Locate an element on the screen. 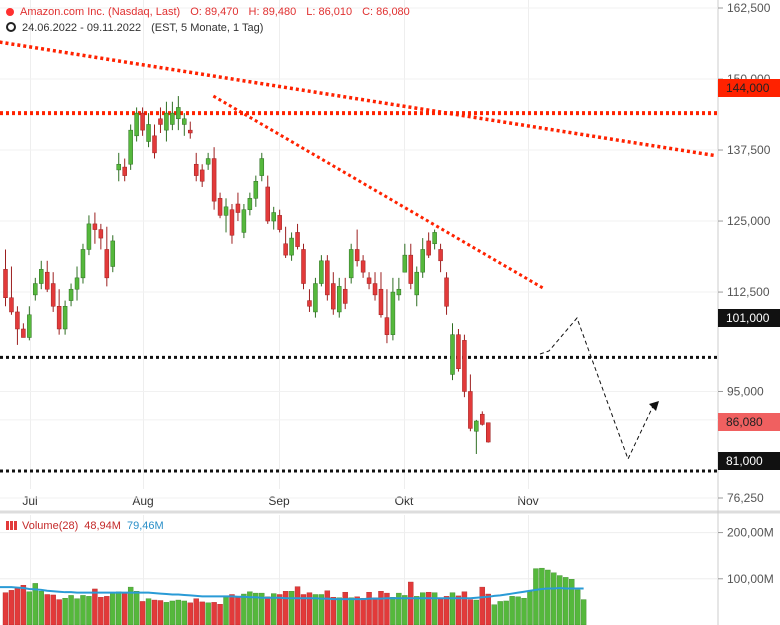  low-value: L: 86,010 is located at coordinates (329, 12).